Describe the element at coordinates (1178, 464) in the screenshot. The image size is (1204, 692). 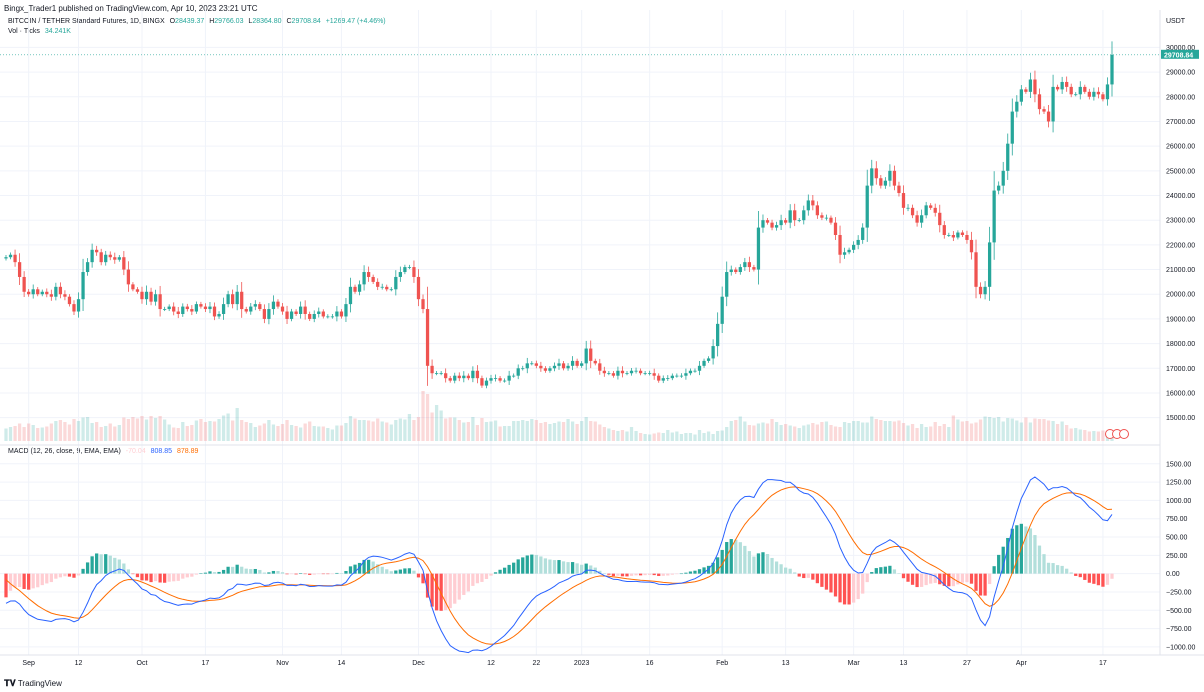
I see `macd-tick-label: 1500.00` at that location.